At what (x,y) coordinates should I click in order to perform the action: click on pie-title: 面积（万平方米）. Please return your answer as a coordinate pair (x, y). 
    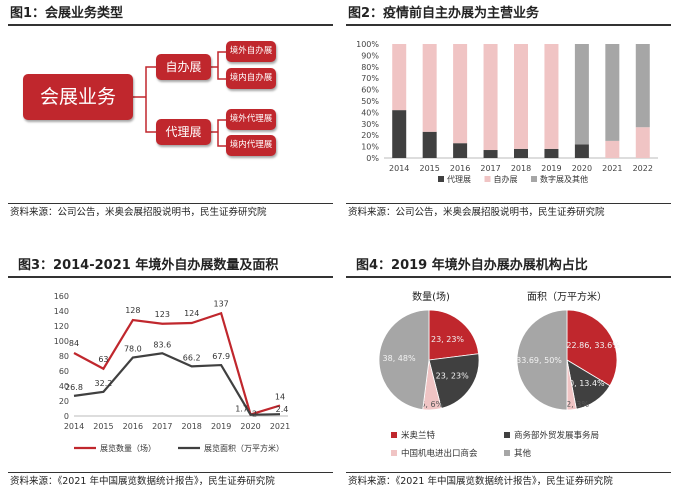
    Looking at the image, I should click on (567, 296).